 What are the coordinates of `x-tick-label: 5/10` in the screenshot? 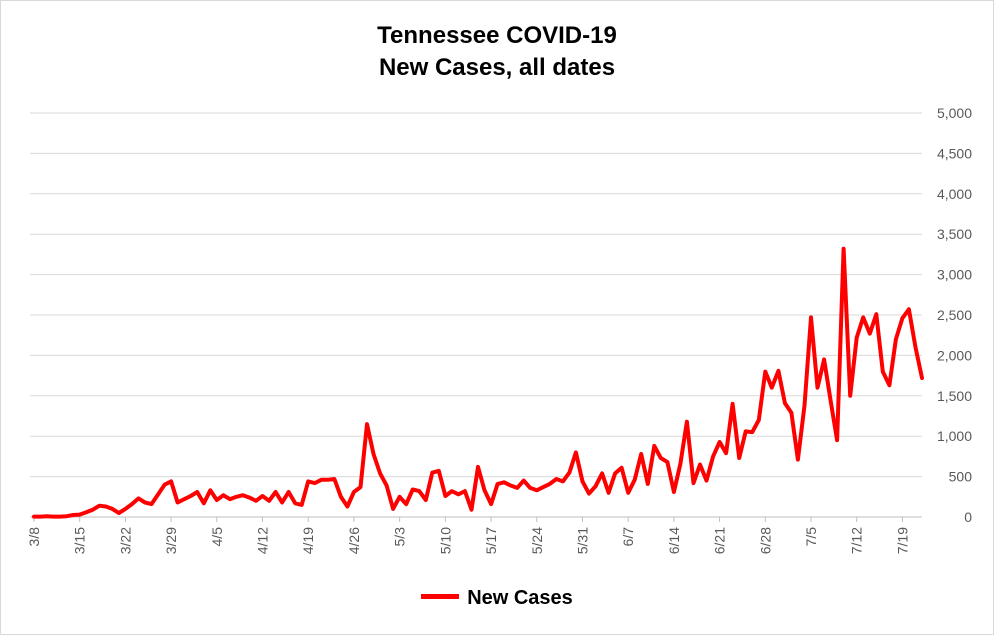 It's located at (445, 540).